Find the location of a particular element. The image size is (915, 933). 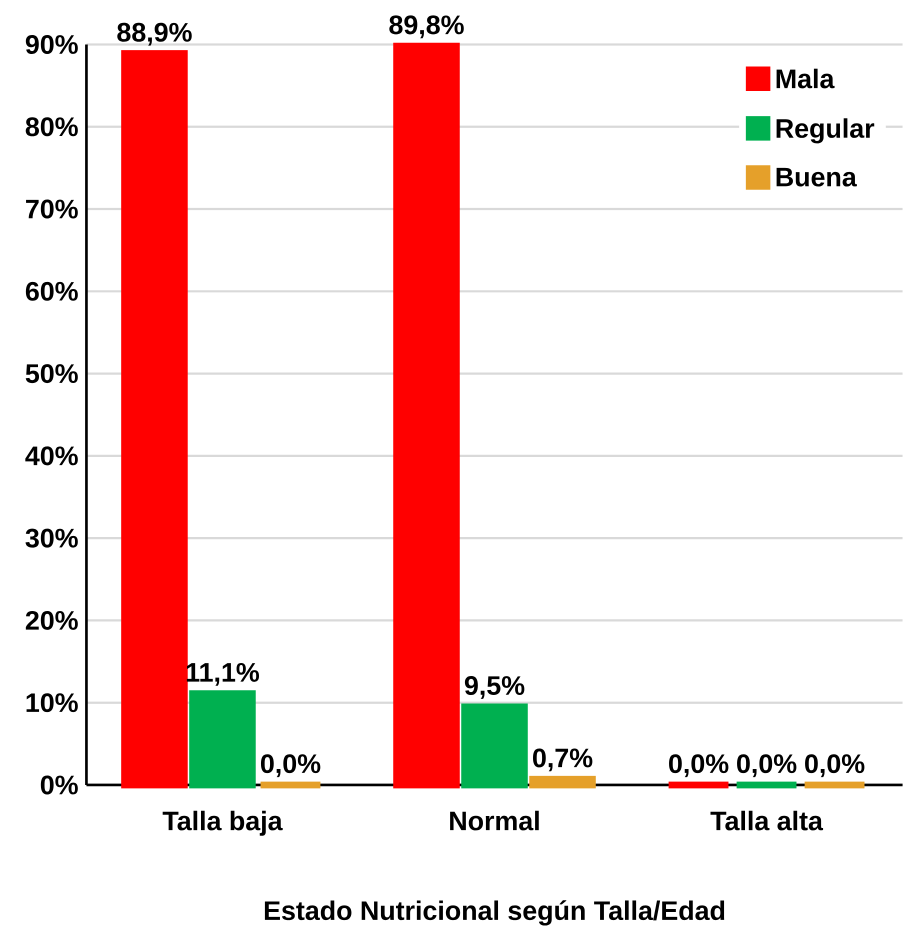

y-tick-label: 30% is located at coordinates (51, 538).